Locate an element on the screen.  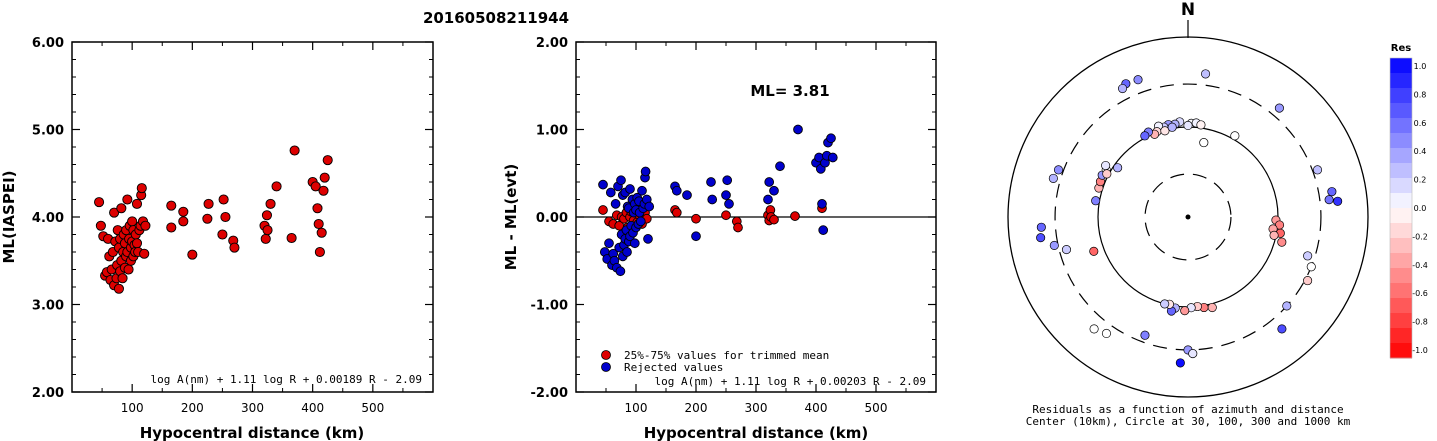
legend-marker-trimmed is located at coordinates (606, 355).